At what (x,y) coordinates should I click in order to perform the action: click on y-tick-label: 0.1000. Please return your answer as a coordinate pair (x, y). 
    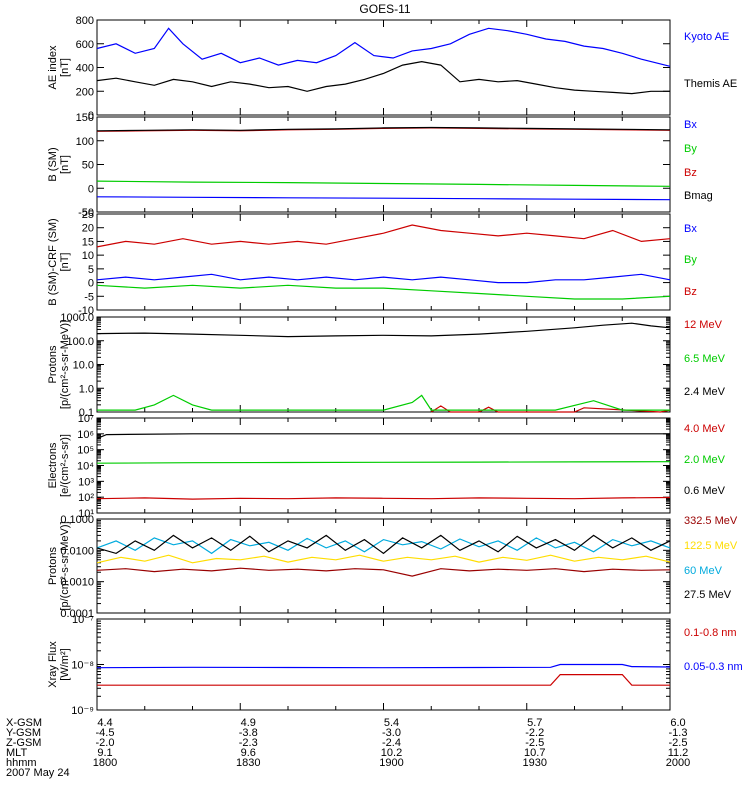
    Looking at the image, I should click on (77, 520).